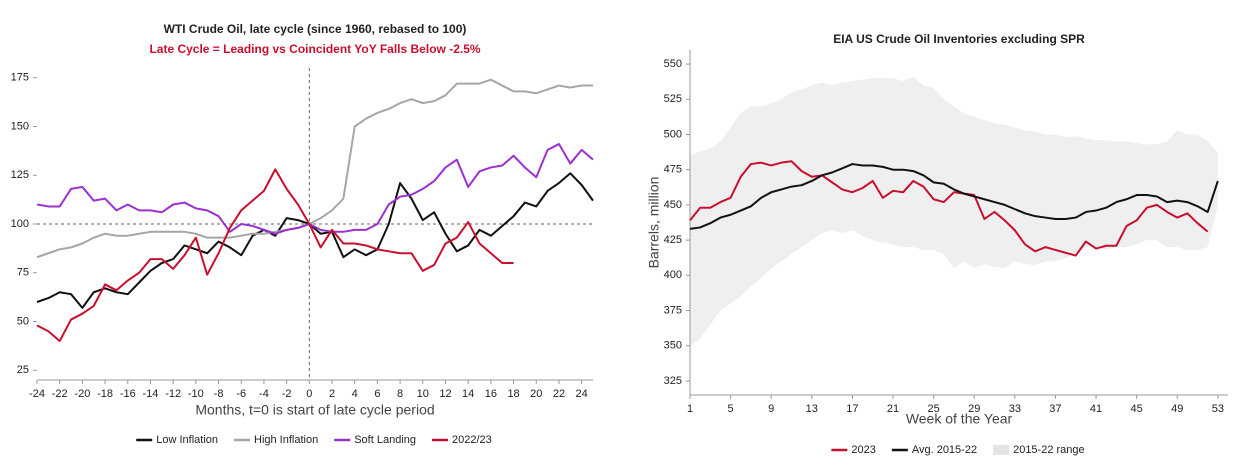 Image resolution: width=1249 pixels, height=465 pixels. Describe the element at coordinates (187, 440) in the screenshot. I see `legend-label: Low Inflation` at that location.